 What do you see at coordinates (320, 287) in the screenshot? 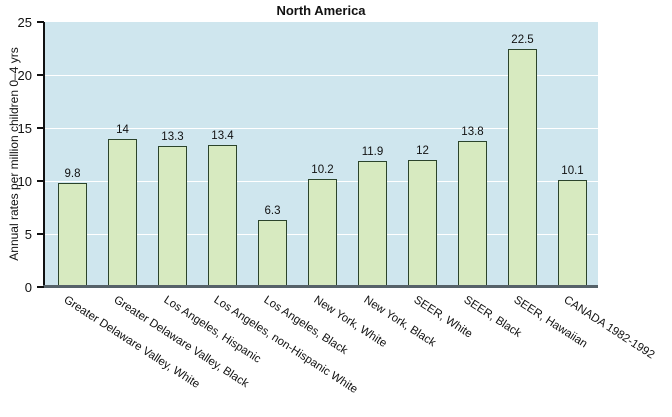
I see `x-axis-line` at bounding box center [320, 287].